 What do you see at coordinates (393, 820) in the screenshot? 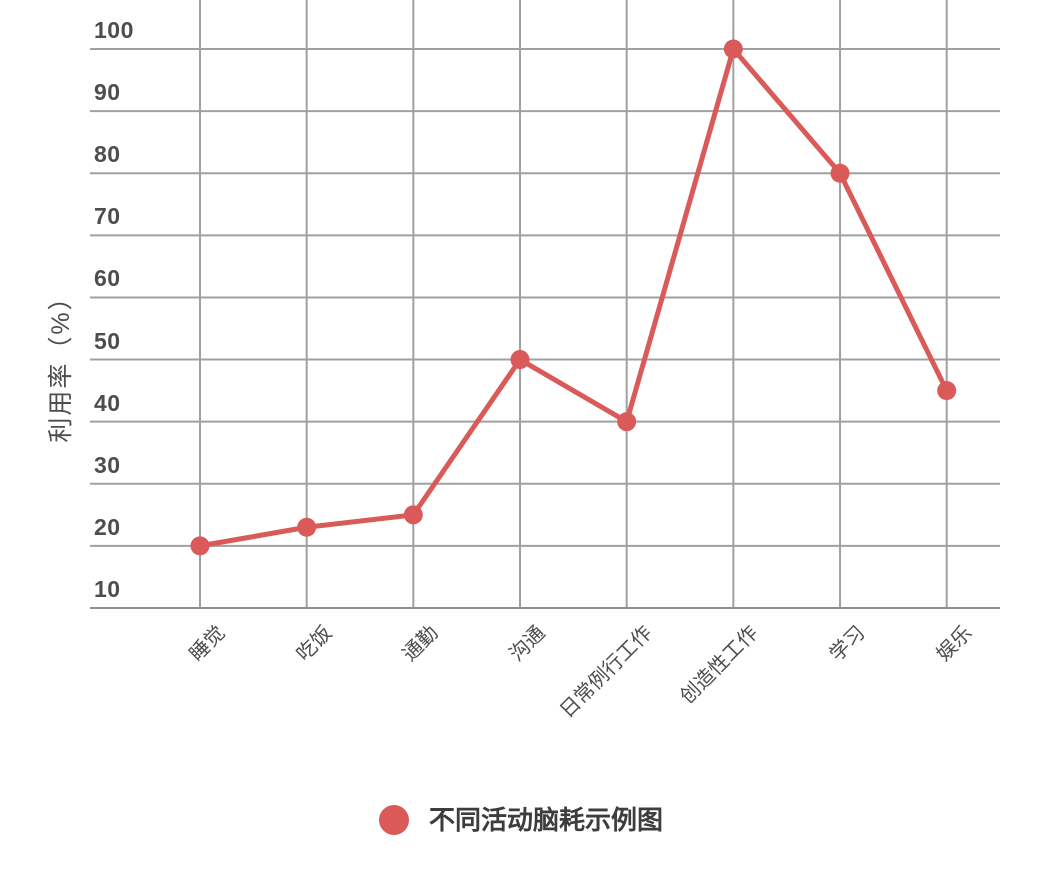
I see `legend-marker-icon` at bounding box center [393, 820].